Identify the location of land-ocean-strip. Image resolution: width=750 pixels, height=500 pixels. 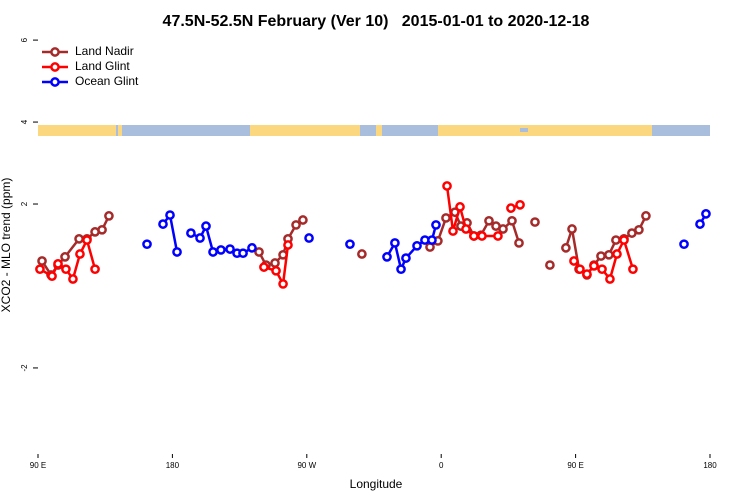
(374, 130).